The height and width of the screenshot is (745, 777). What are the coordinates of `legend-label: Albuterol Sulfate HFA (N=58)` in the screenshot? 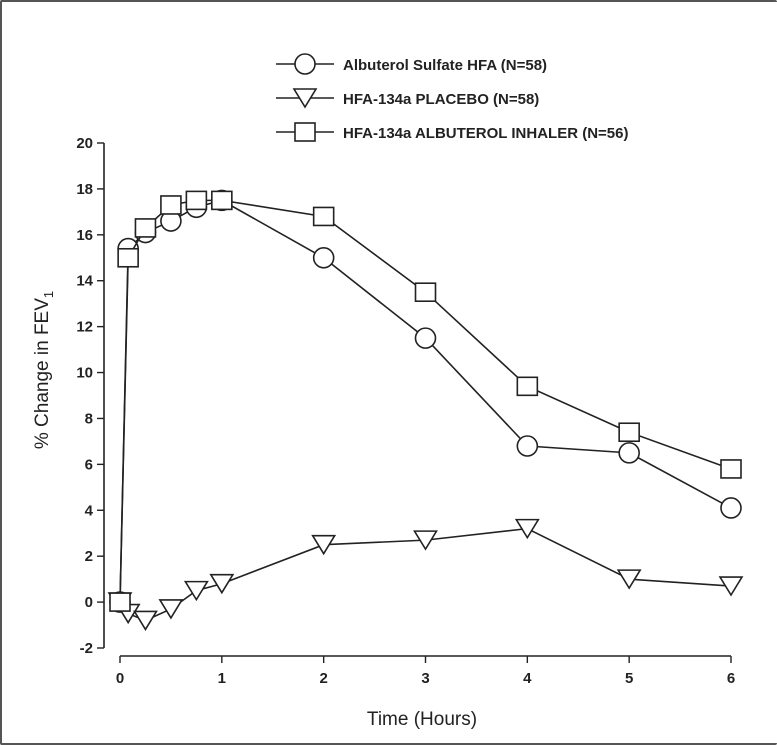 It's located at (445, 65).